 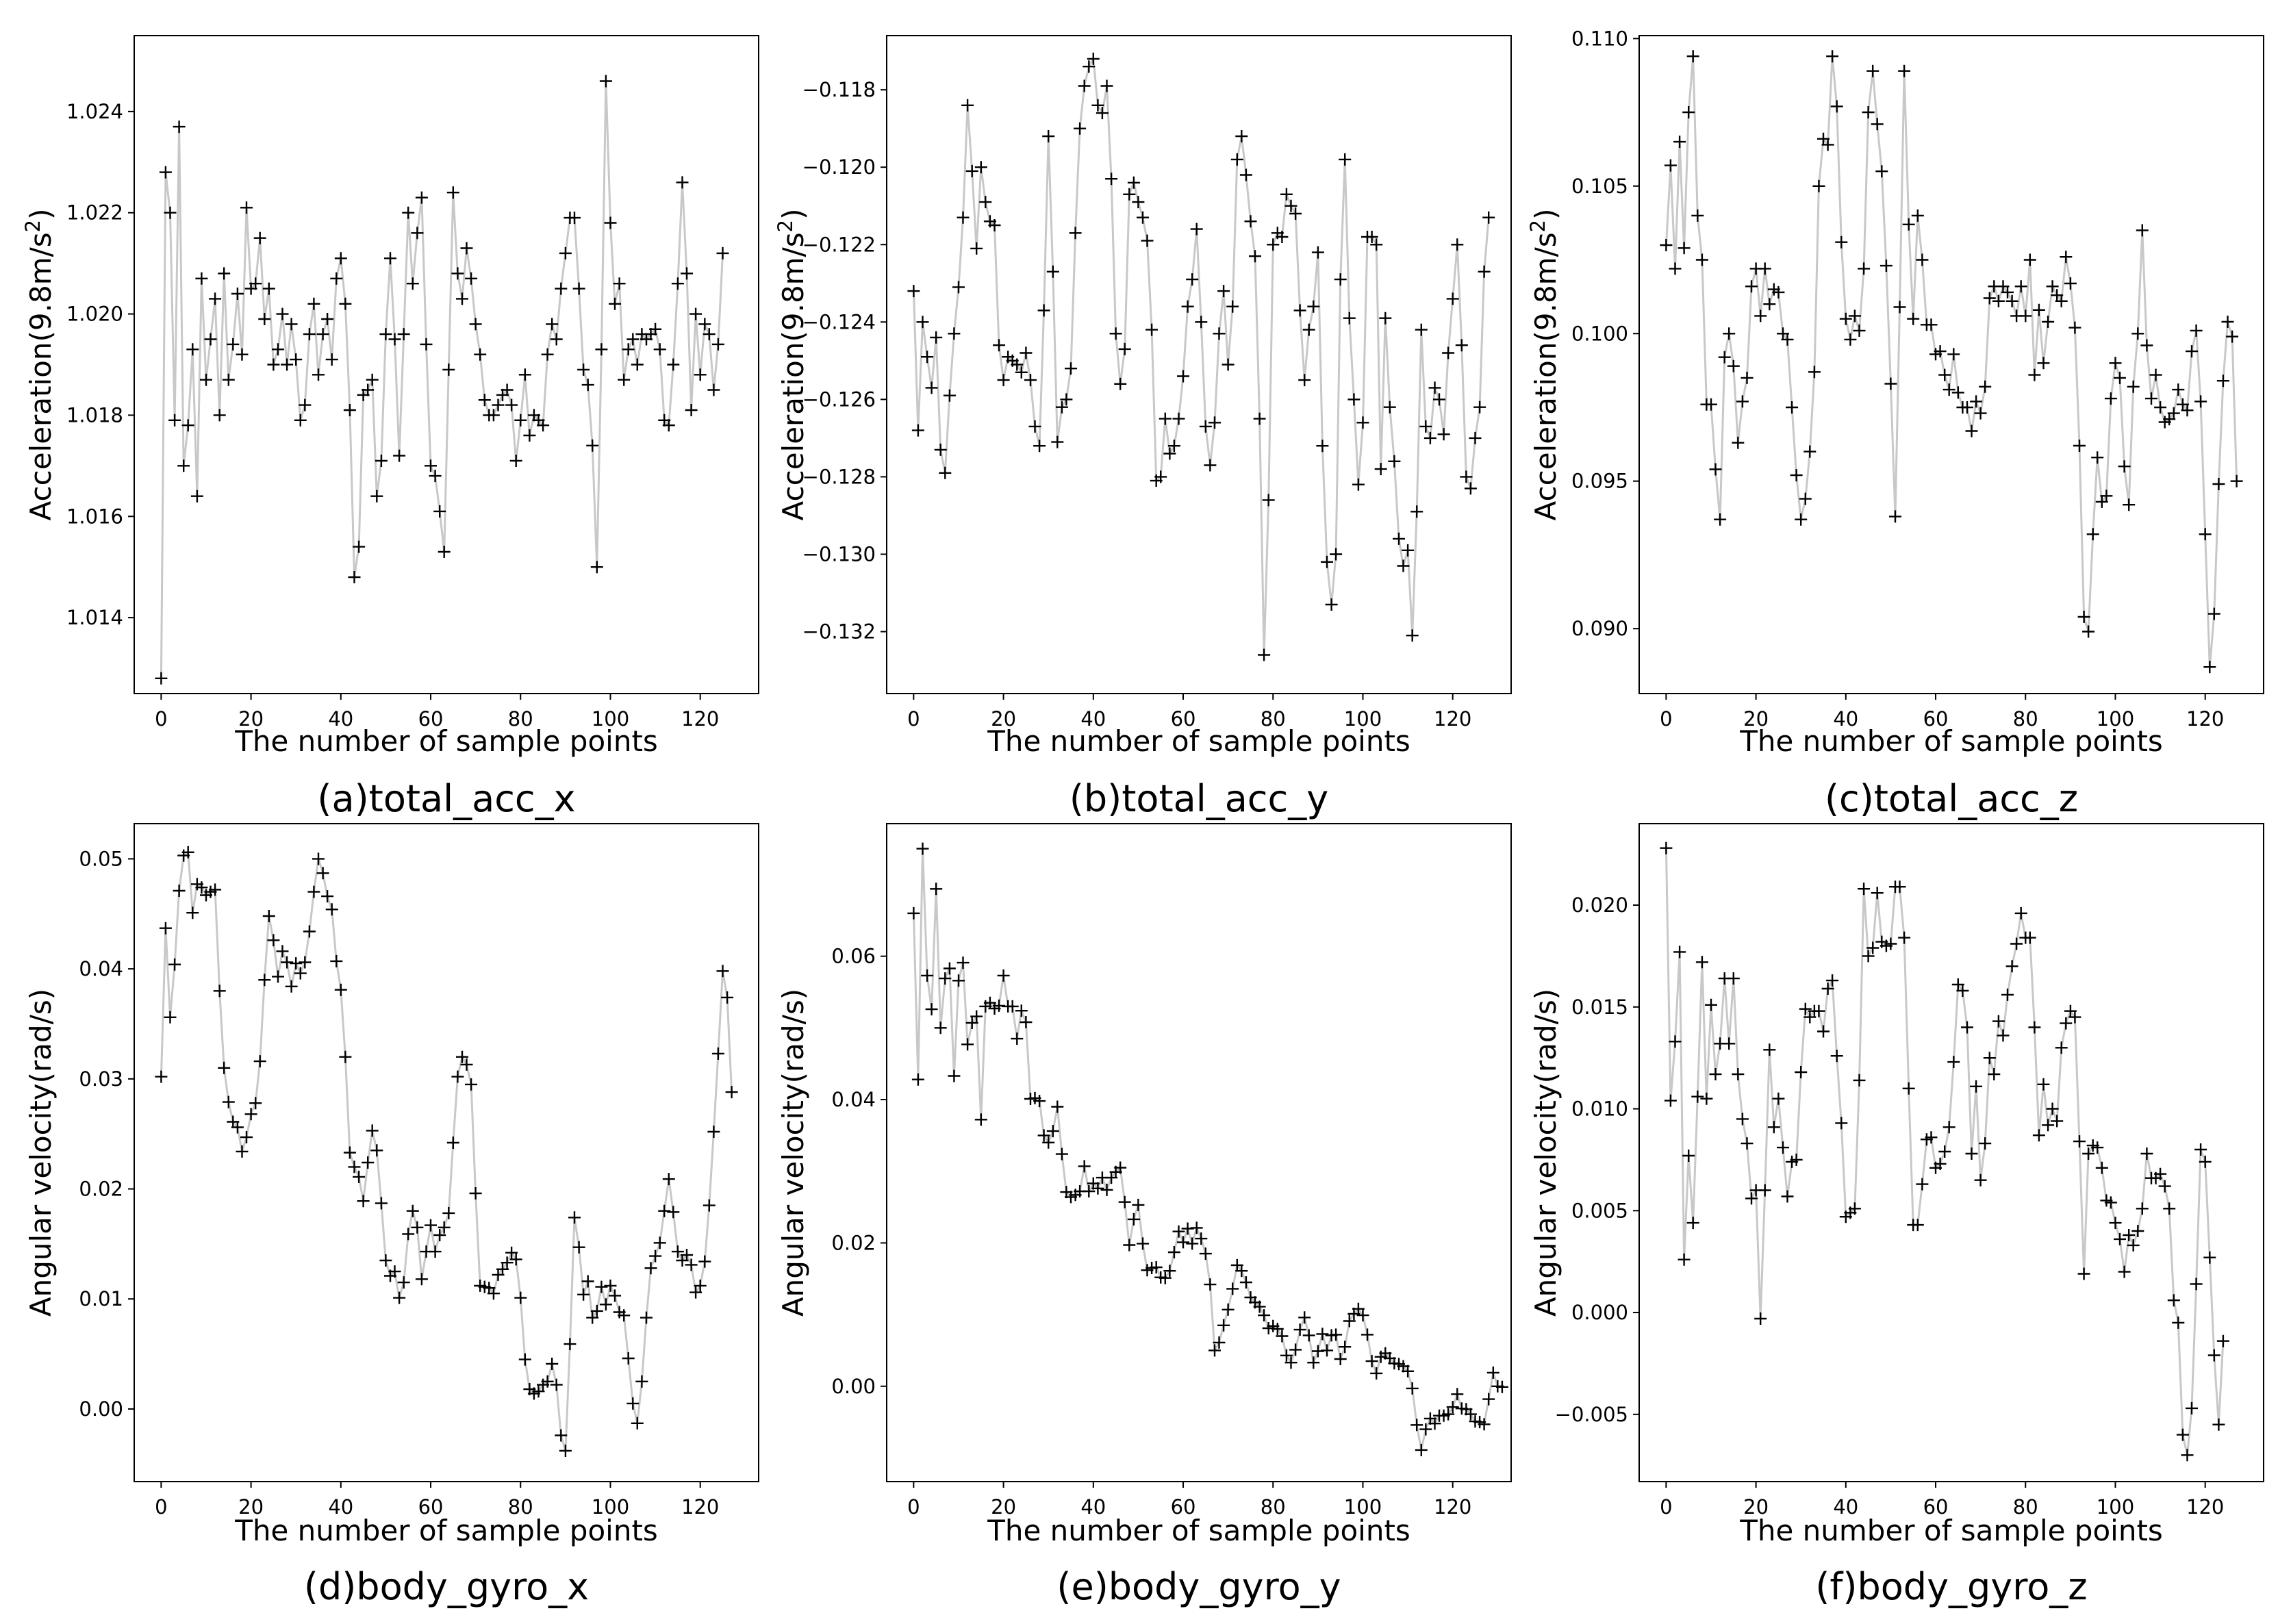 What do you see at coordinates (2205, 1507) in the screenshot?
I see `x-tick-label: 120` at bounding box center [2205, 1507].